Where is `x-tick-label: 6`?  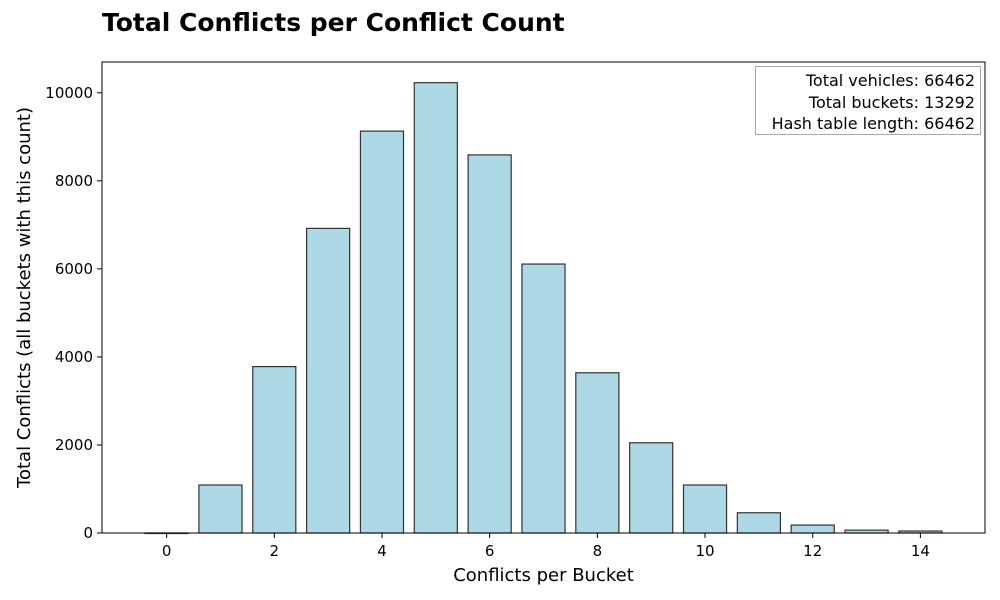
x-tick-label: 6 is located at coordinates (490, 551).